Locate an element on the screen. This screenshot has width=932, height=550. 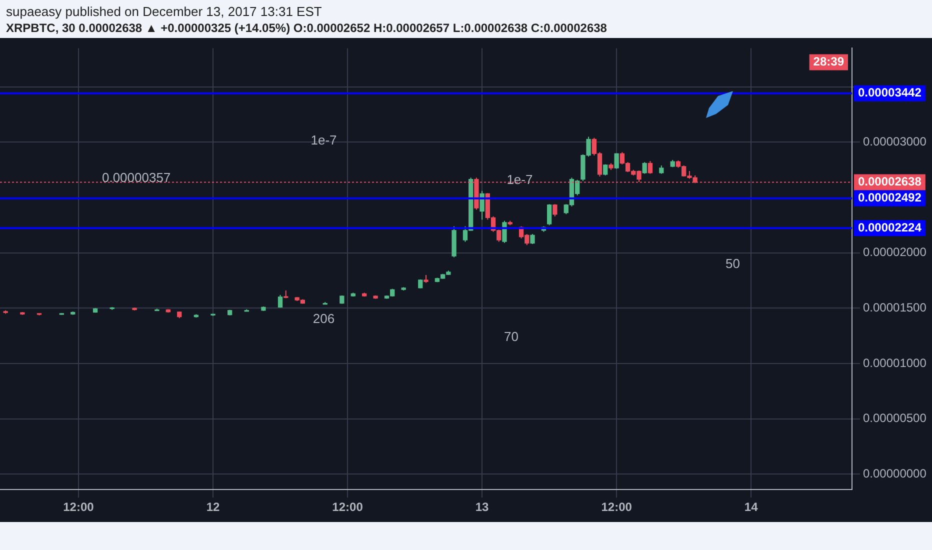
chart-title: supaeasy published on December 13, 2017 13:31 EST is located at coordinates (164, 11).